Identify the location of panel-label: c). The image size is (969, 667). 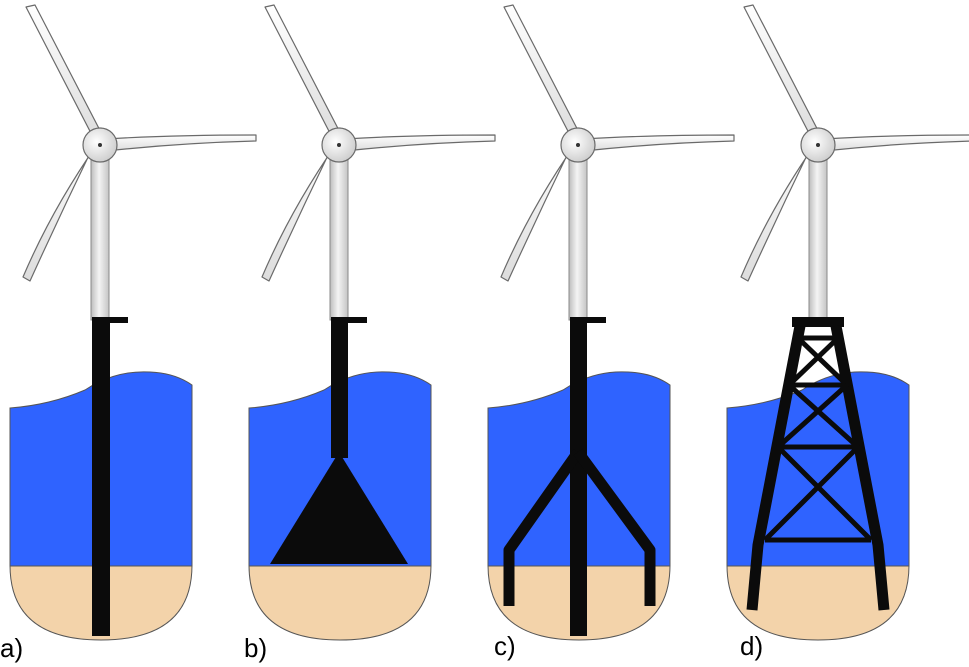
(505, 646).